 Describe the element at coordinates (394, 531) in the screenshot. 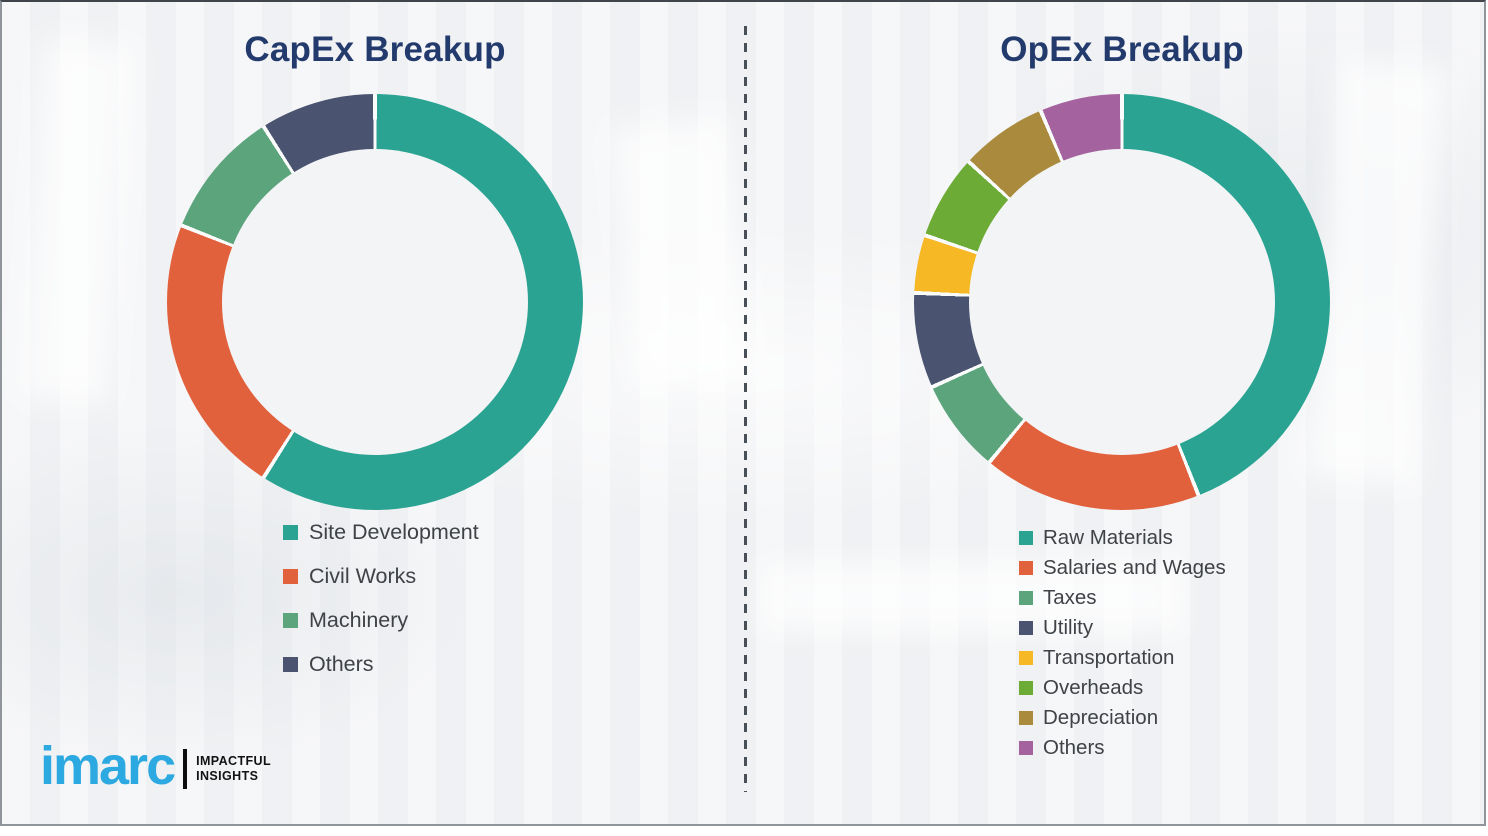

I see `legend-label: Site Development` at that location.